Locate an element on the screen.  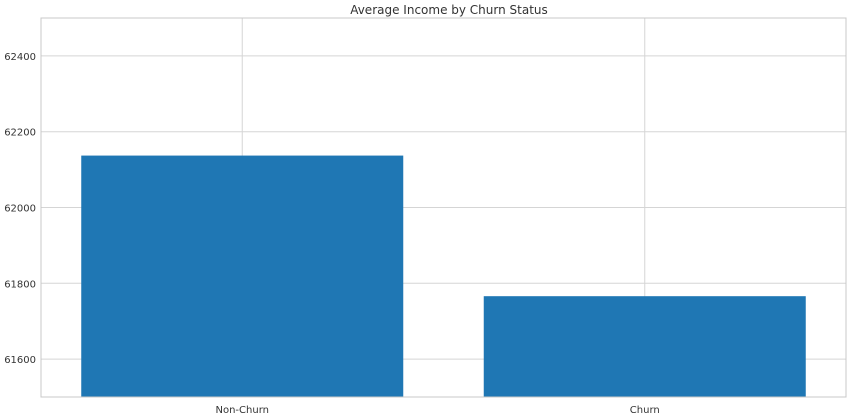
y-tick-label: 62200 is located at coordinates (20, 133).